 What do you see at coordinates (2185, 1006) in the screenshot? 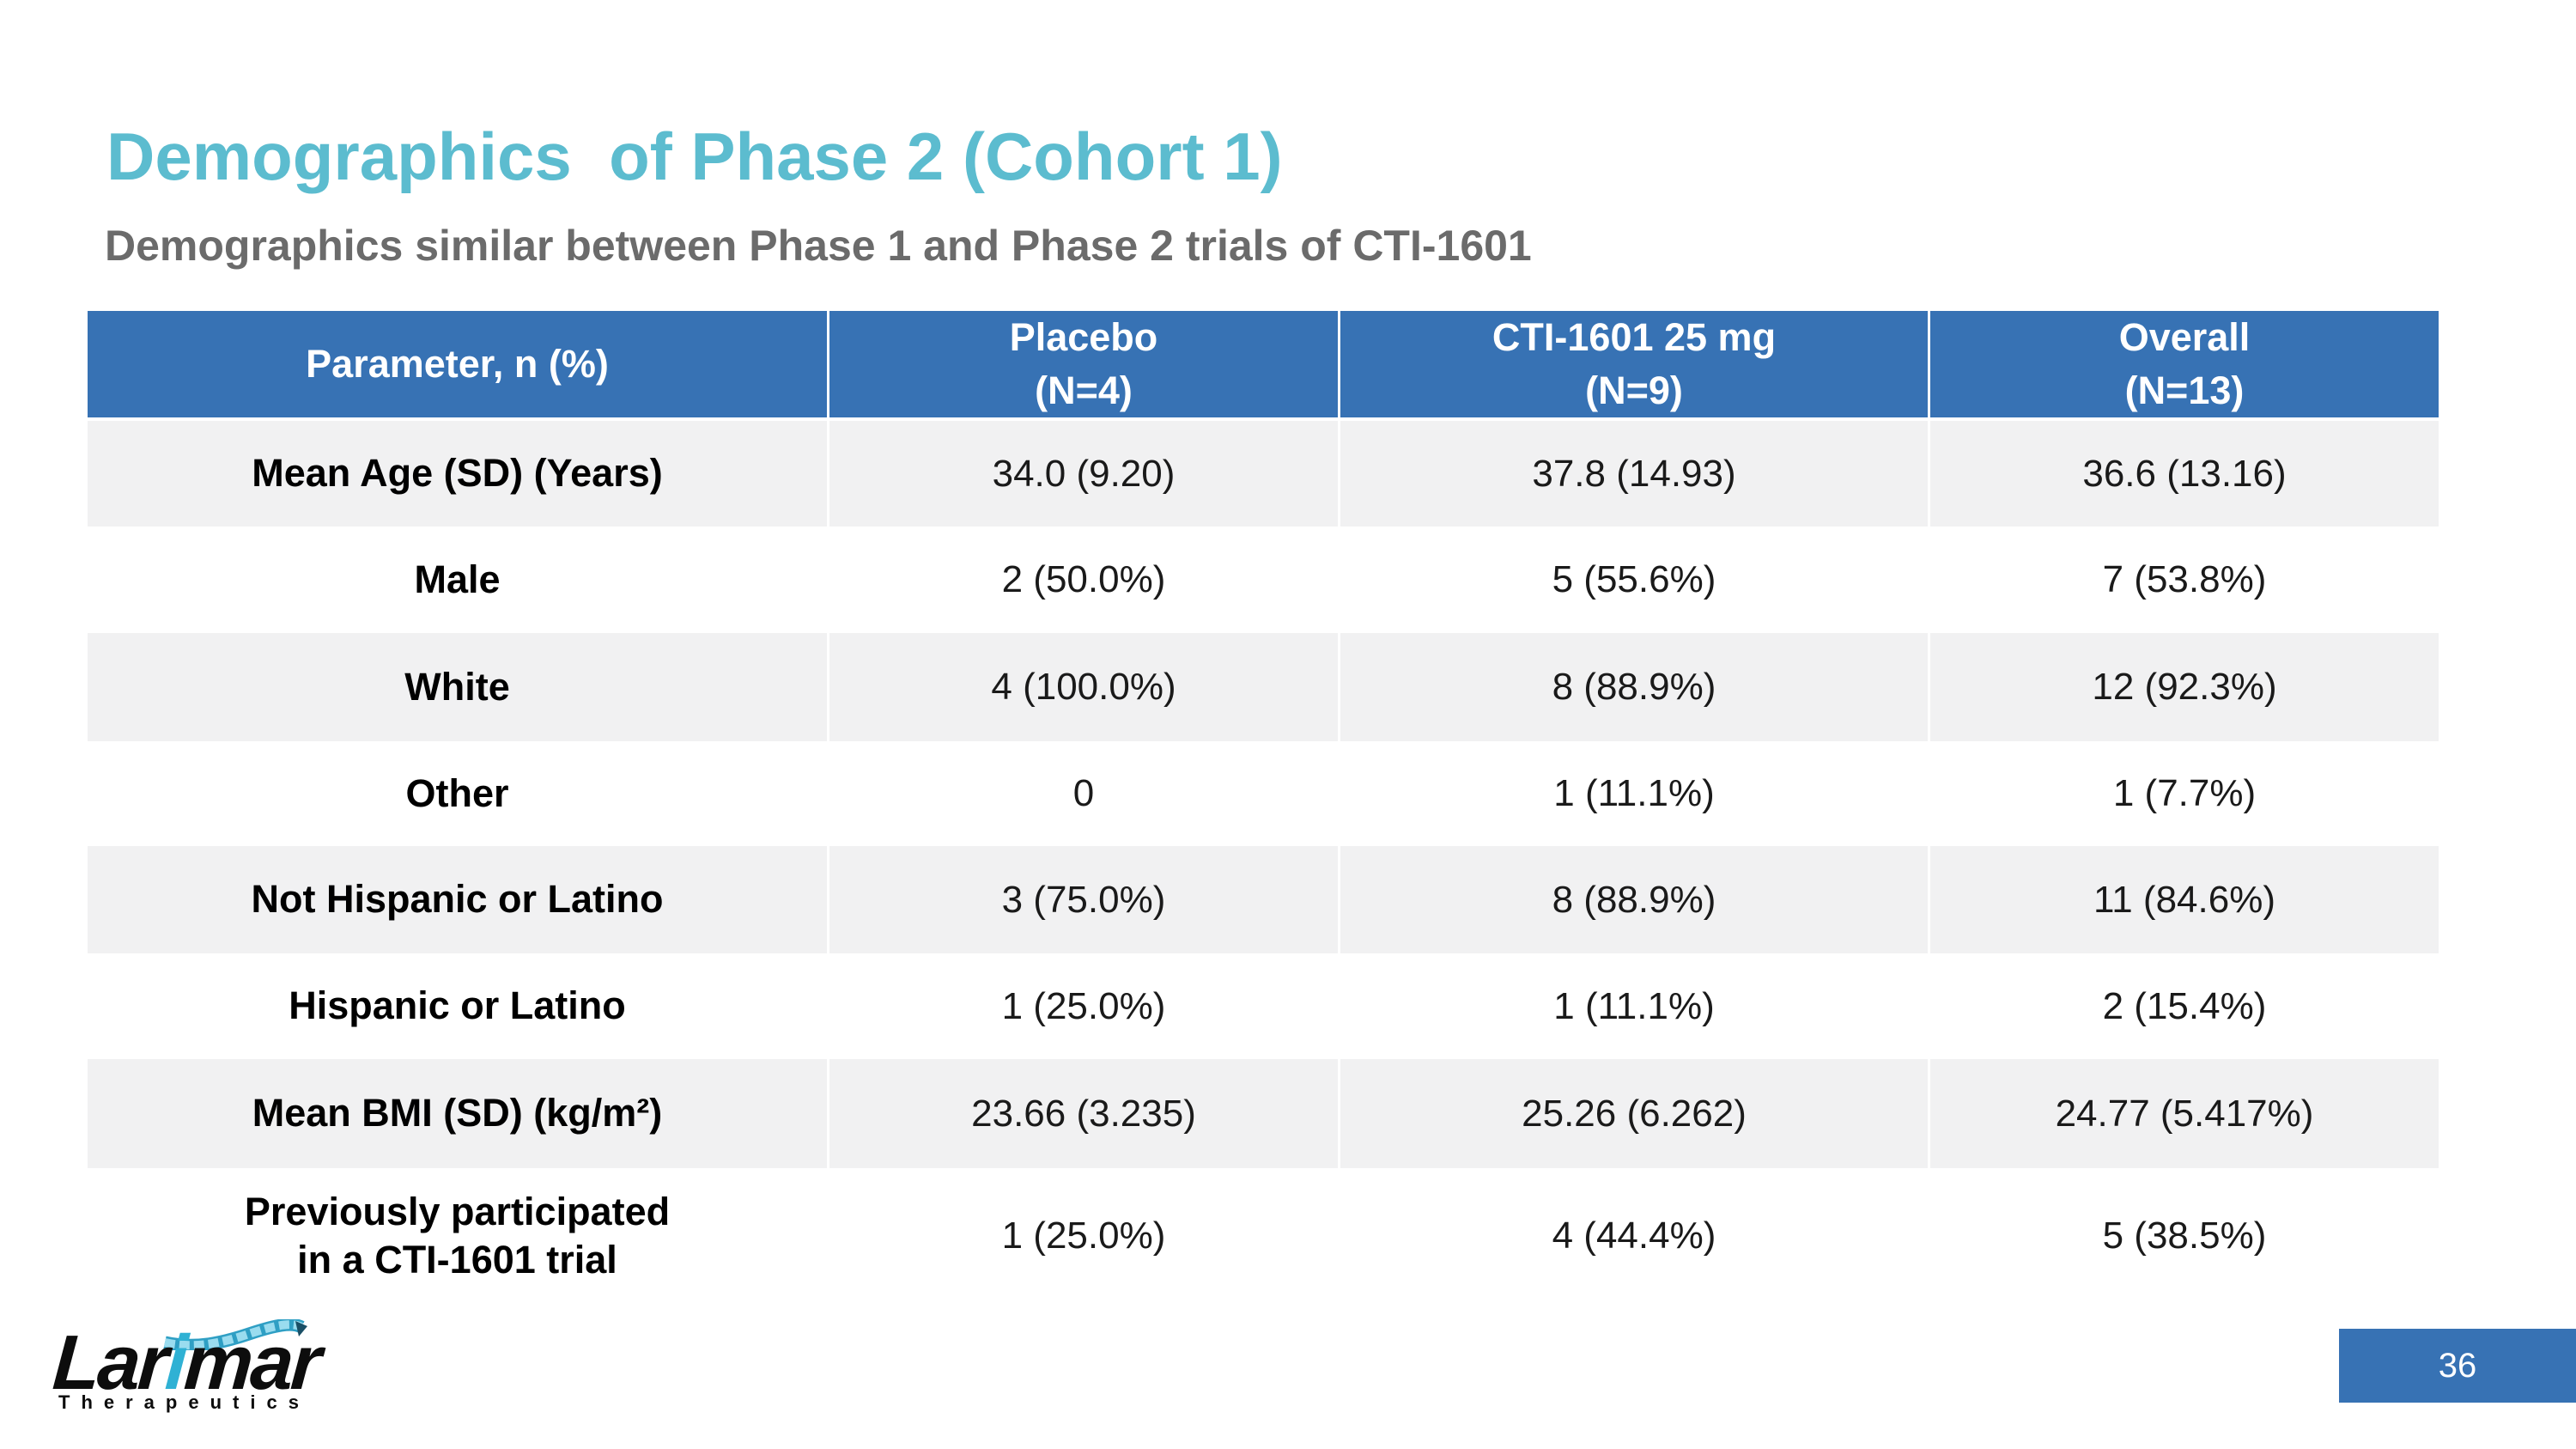
I see `value-cell: 2 (15.4%)` at bounding box center [2185, 1006].